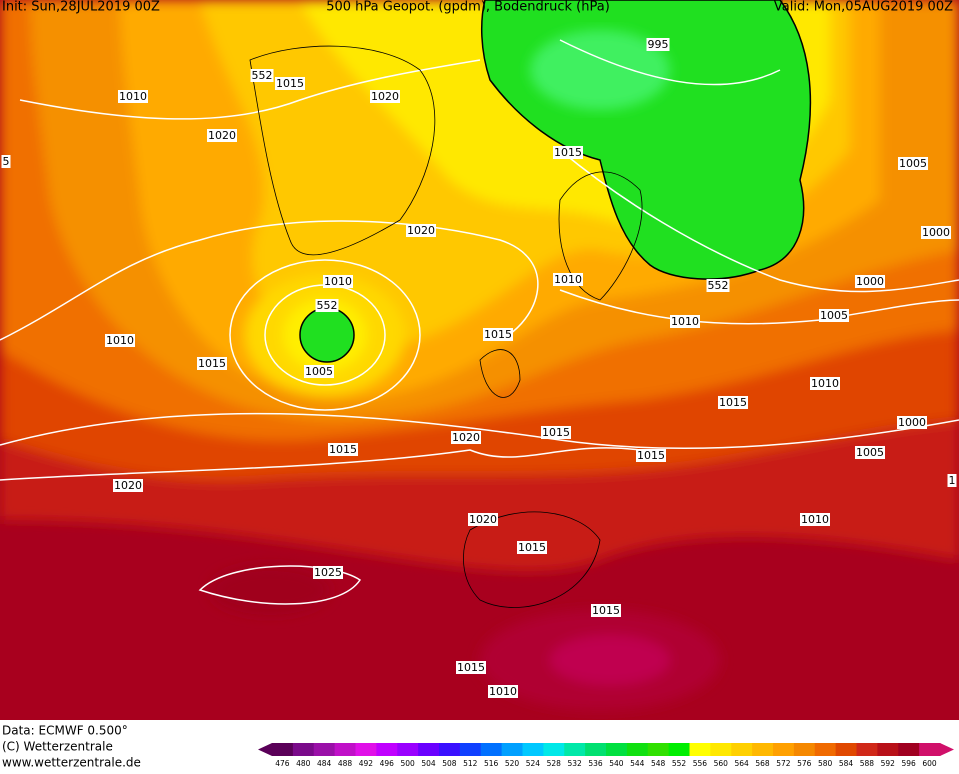 Image resolution: width=959 pixels, height=774 pixels. What do you see at coordinates (265, 749) in the screenshot?
I see `colorbar-arrow-left` at bounding box center [265, 749].